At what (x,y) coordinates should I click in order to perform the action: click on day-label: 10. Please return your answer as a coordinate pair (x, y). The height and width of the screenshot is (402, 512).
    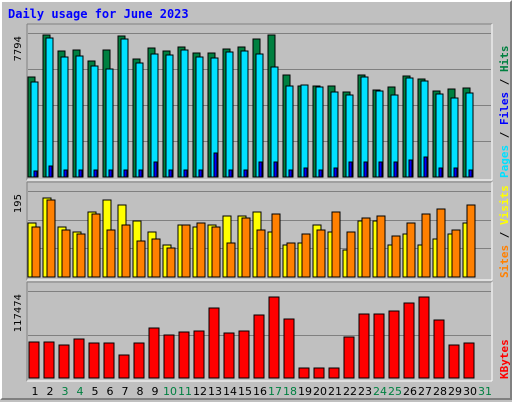
    Looking at the image, I should click on (170, 391).